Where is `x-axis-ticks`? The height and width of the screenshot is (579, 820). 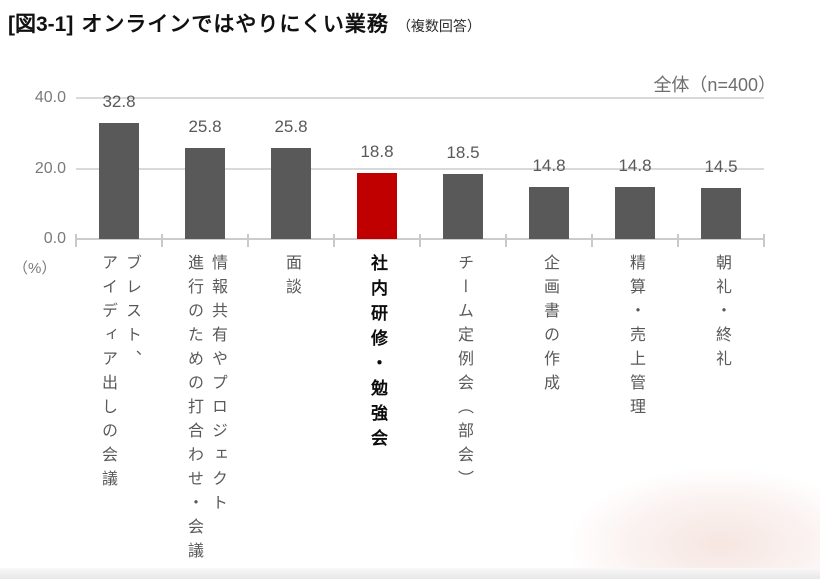
x-axis-ticks is located at coordinates (420, 241).